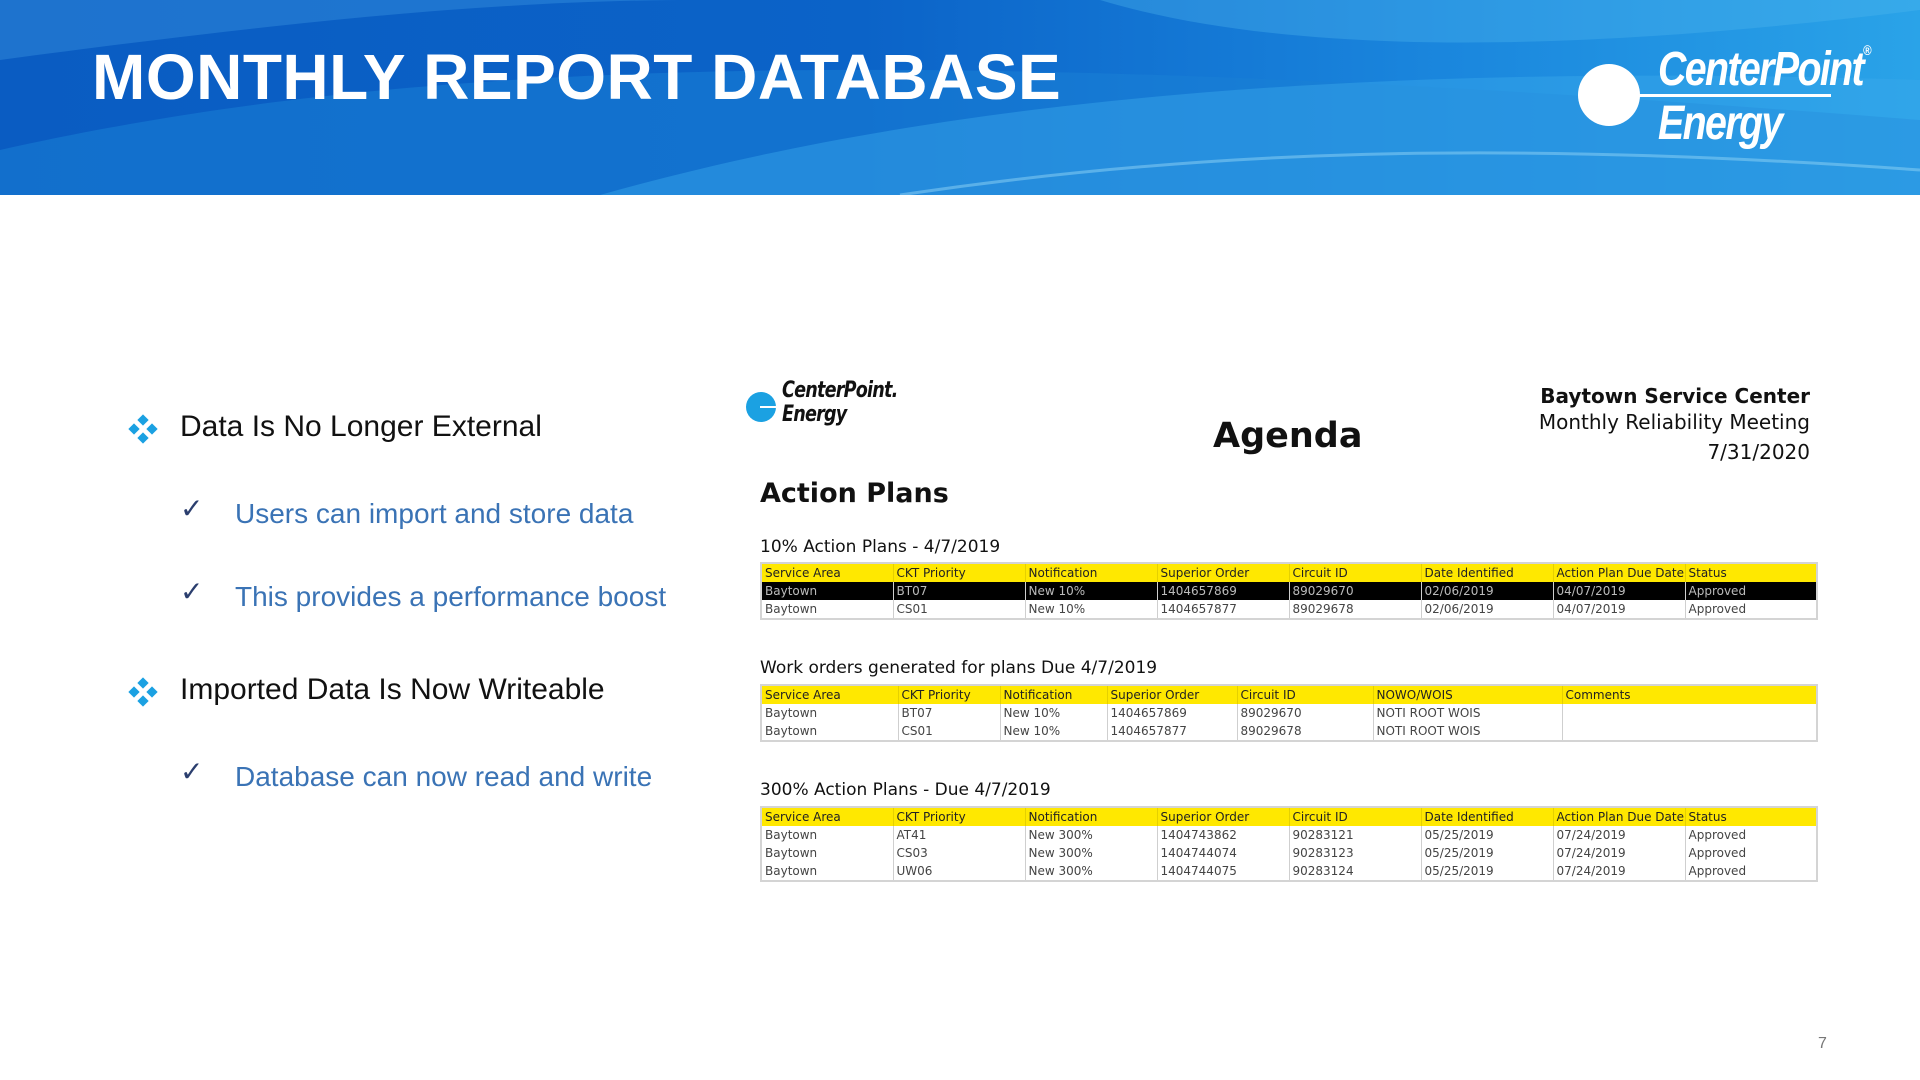 Image resolution: width=1920 pixels, height=1080 pixels. Describe the element at coordinates (840, 390) in the screenshot. I see `doc-logo-line1: CenterPoint.` at that location.